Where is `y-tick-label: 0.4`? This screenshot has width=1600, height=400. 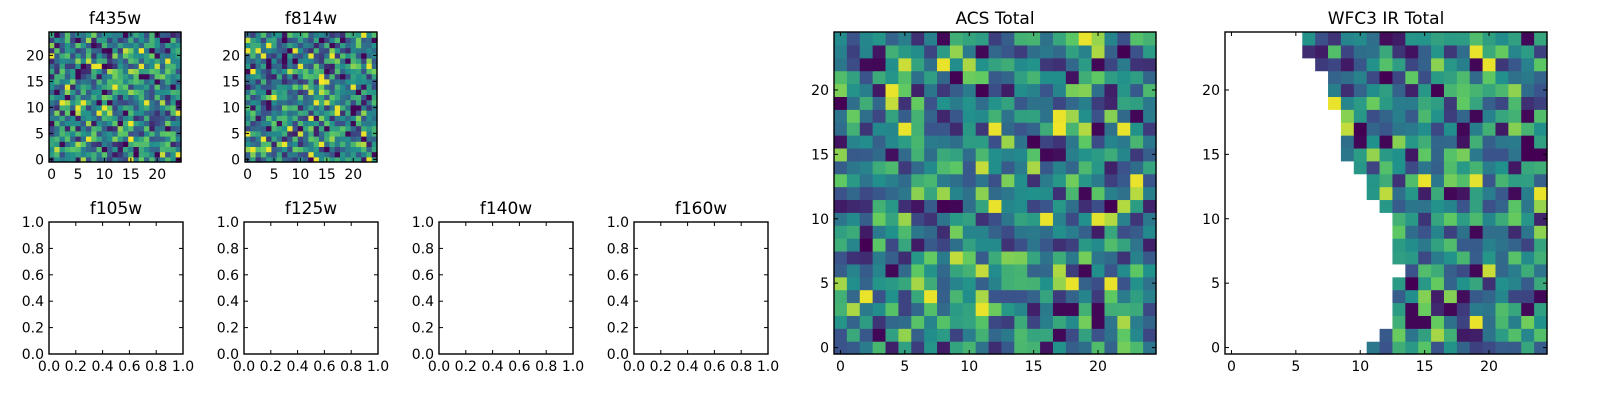
y-tick-label: 0.4 is located at coordinates (33, 302).